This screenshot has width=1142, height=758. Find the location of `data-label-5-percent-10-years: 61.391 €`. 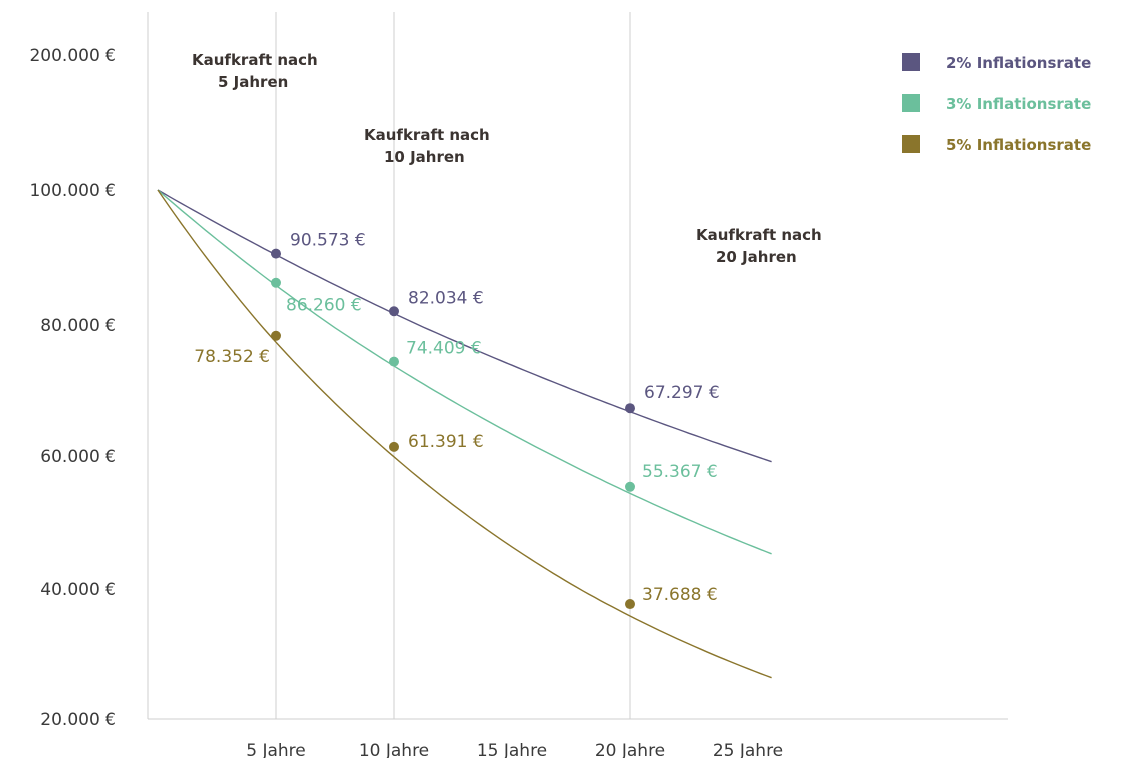

data-label-5-percent-10-years: 61.391 € is located at coordinates (446, 442).